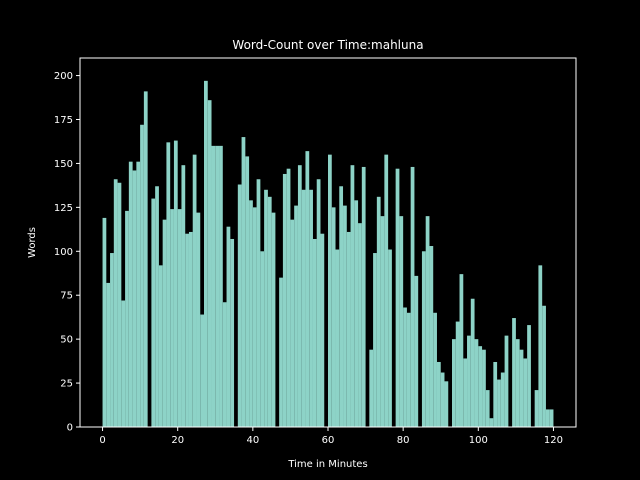 The image size is (640, 480). I want to click on y-tick-label: 175, so click(63, 120).